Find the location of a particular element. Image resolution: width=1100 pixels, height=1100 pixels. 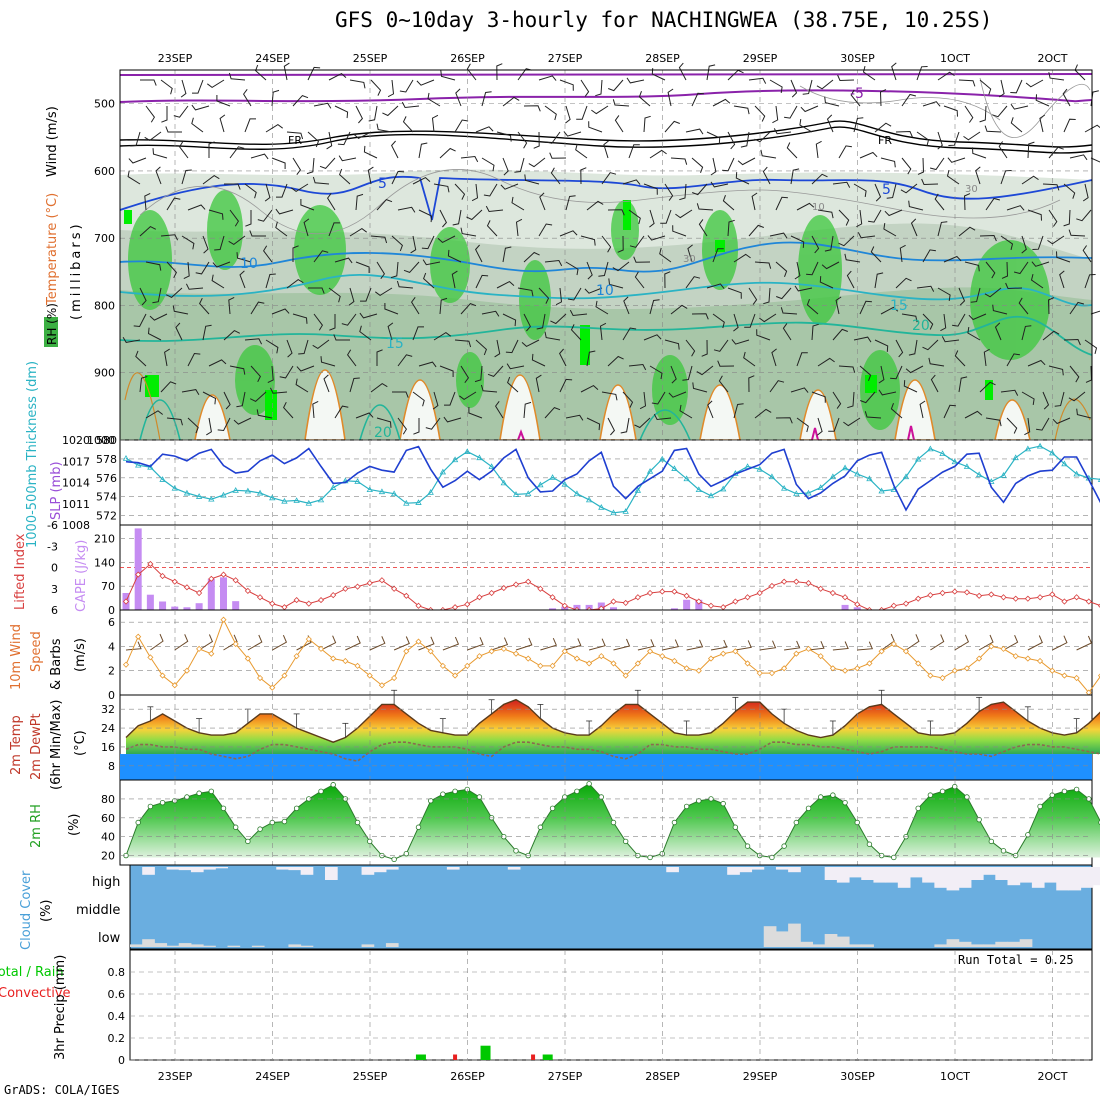

contour-label: 10 is located at coordinates (818, 207).